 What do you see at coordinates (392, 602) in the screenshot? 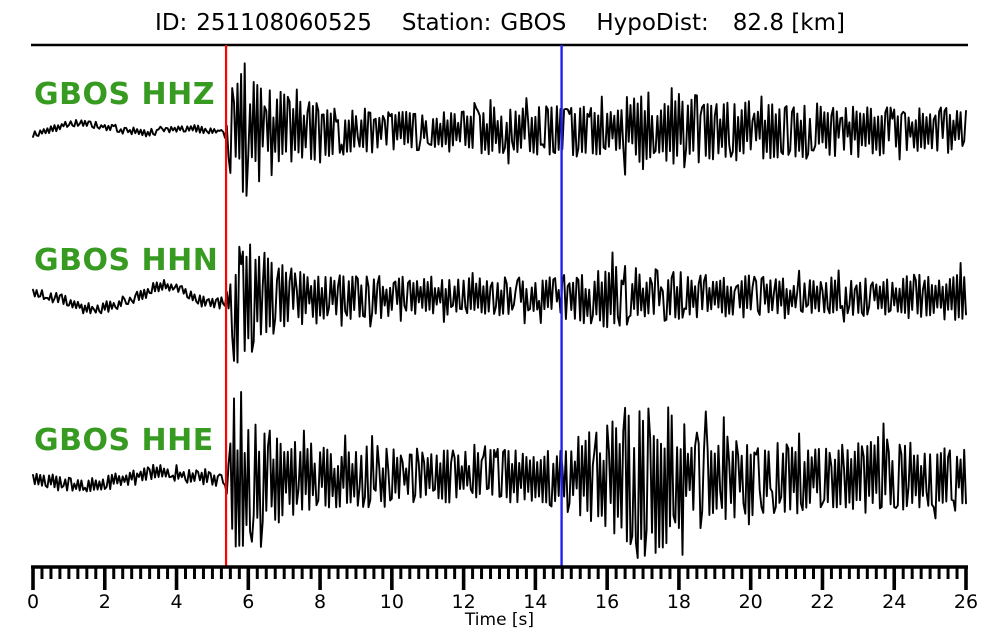
I see `axis-tick-label: 10` at bounding box center [392, 602].